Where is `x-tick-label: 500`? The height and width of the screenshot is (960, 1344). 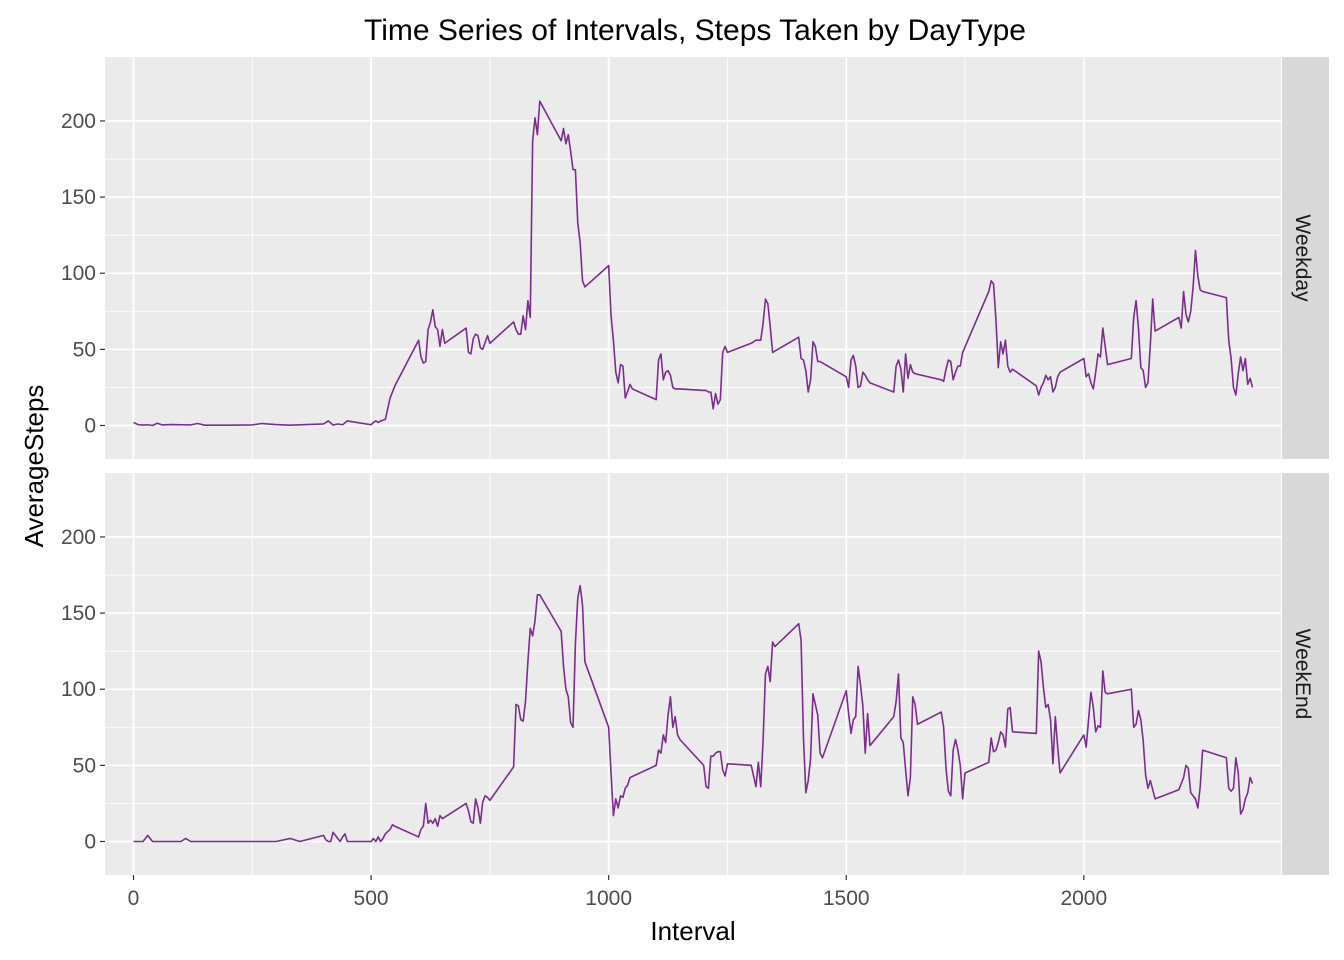
x-tick-label: 500 is located at coordinates (371, 898).